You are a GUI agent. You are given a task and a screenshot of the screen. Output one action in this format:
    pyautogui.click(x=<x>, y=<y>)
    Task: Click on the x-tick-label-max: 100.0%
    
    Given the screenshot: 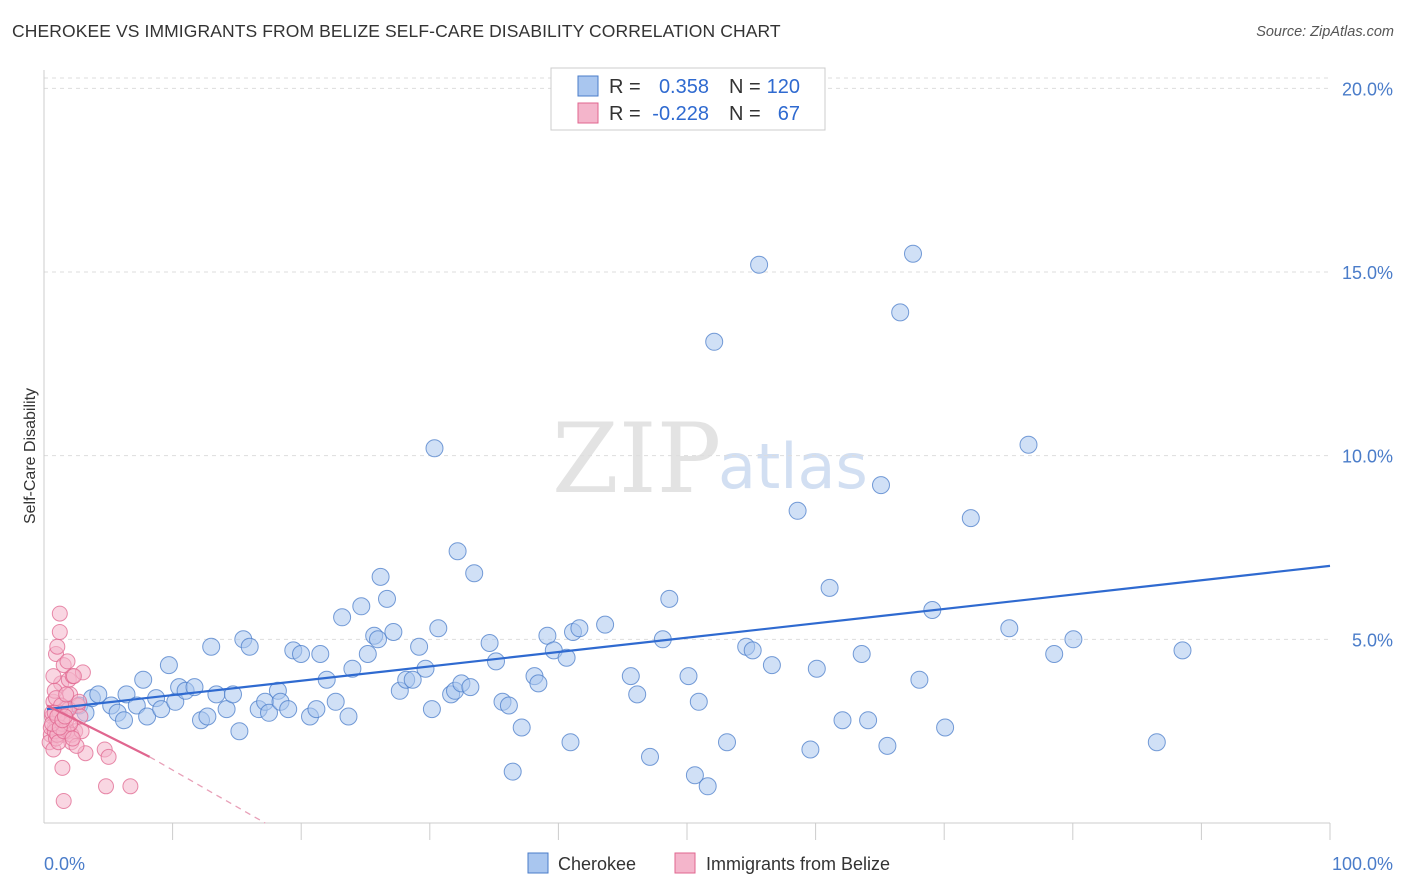 What is the action you would take?
    pyautogui.click(x=1362, y=864)
    